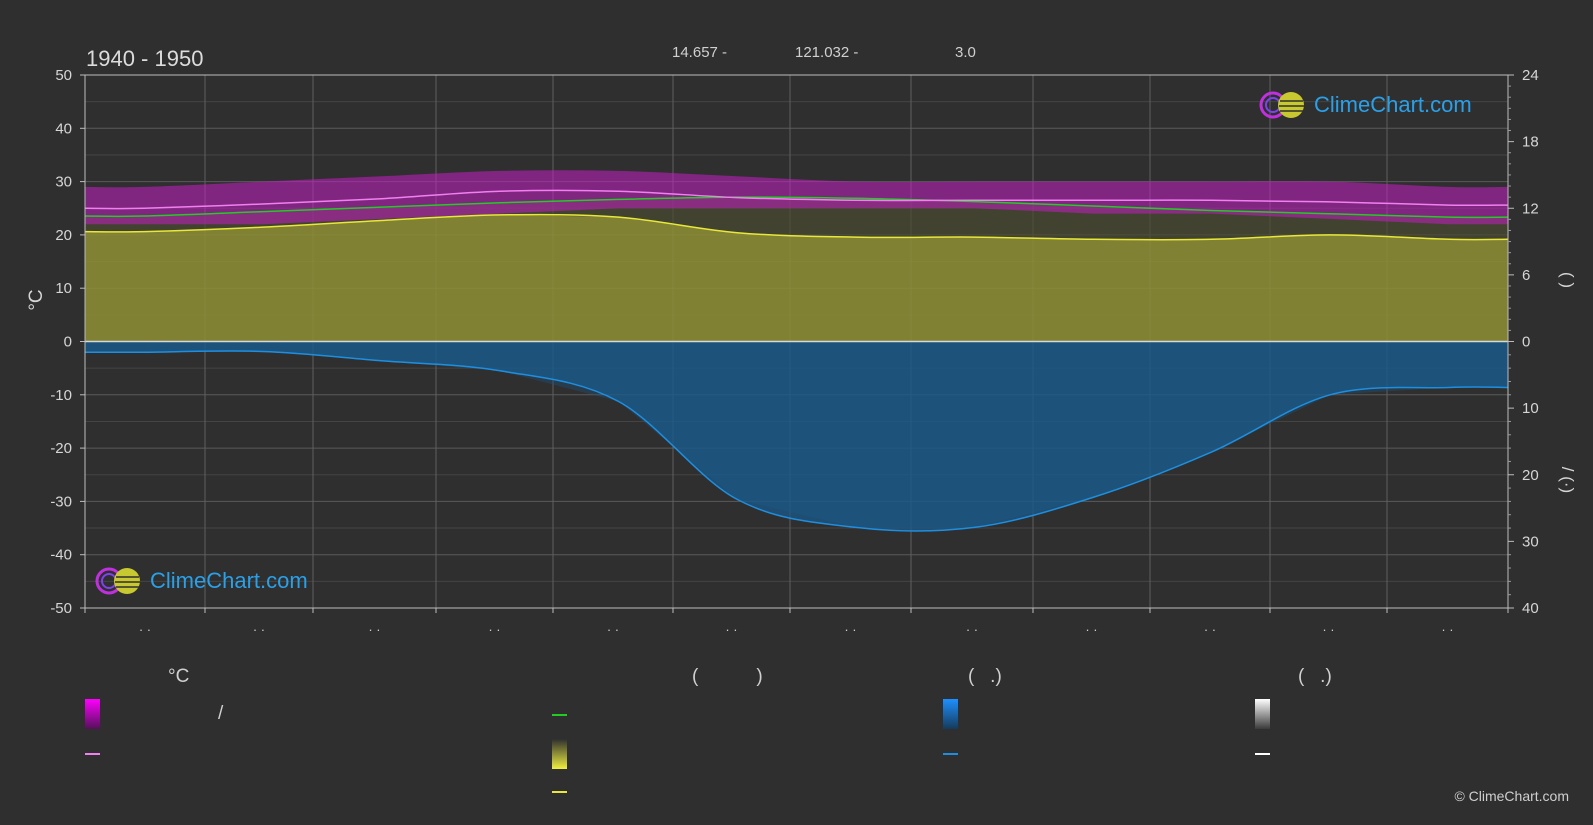 This screenshot has height=825, width=1593. Describe the element at coordinates (1530, 541) in the screenshot. I see `right-bottom-tick-label: 30` at that location.